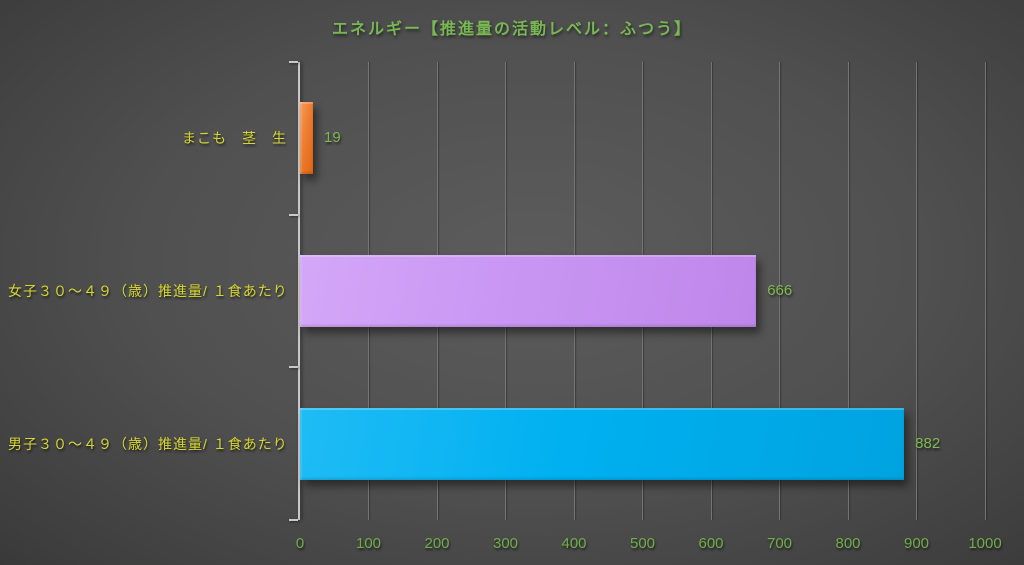 Image resolution: width=1024 pixels, height=565 pixels. What do you see at coordinates (300, 543) in the screenshot?
I see `x-tick-label-0: 0` at bounding box center [300, 543].